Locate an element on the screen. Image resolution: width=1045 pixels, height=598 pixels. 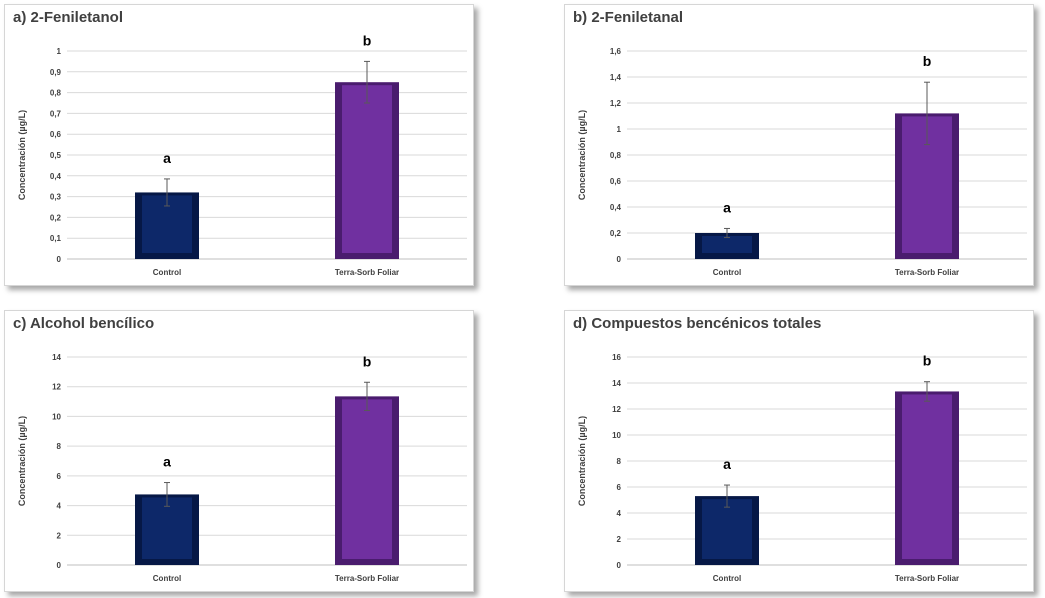
y-tick-label: 1,4 is located at coordinates (616, 77).